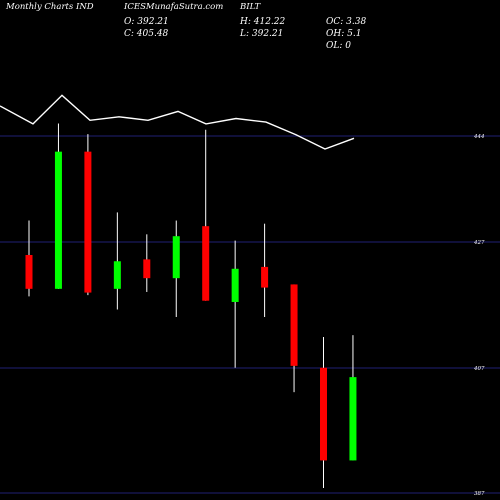  What do you see at coordinates (338, 46) in the screenshot?
I see `open-low-diff: OL: 0` at bounding box center [338, 46].